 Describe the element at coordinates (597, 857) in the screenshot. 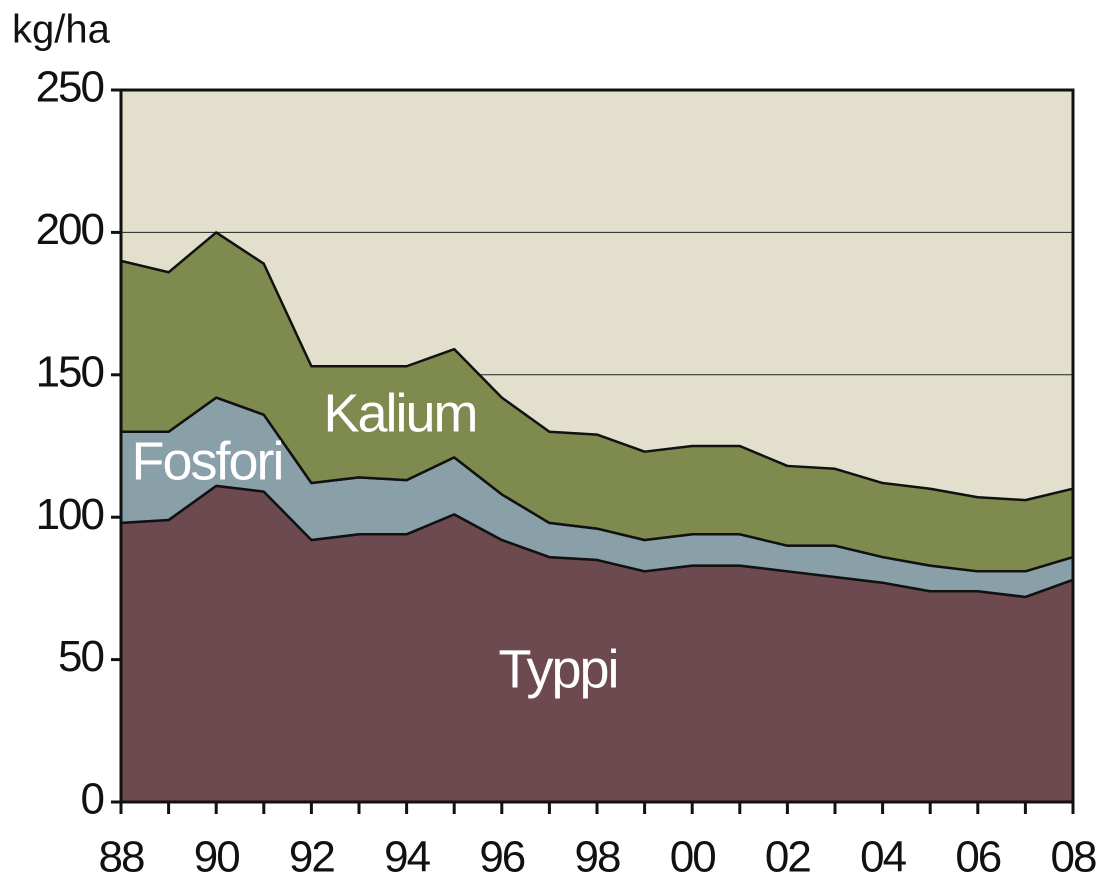

I see `x-tick-label: 98` at that location.